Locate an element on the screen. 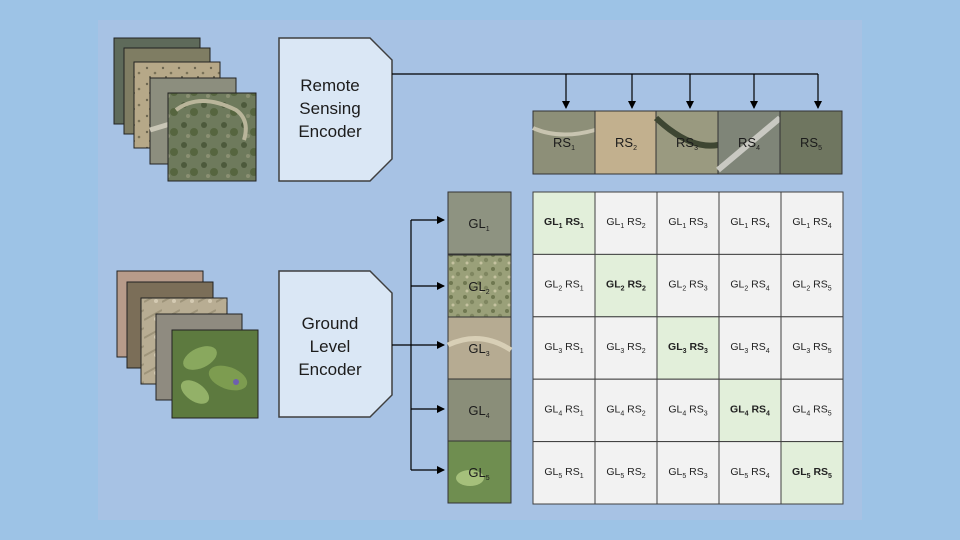  matrix-cell-r5-c3: GL5 RS3 is located at coordinates (688, 473).